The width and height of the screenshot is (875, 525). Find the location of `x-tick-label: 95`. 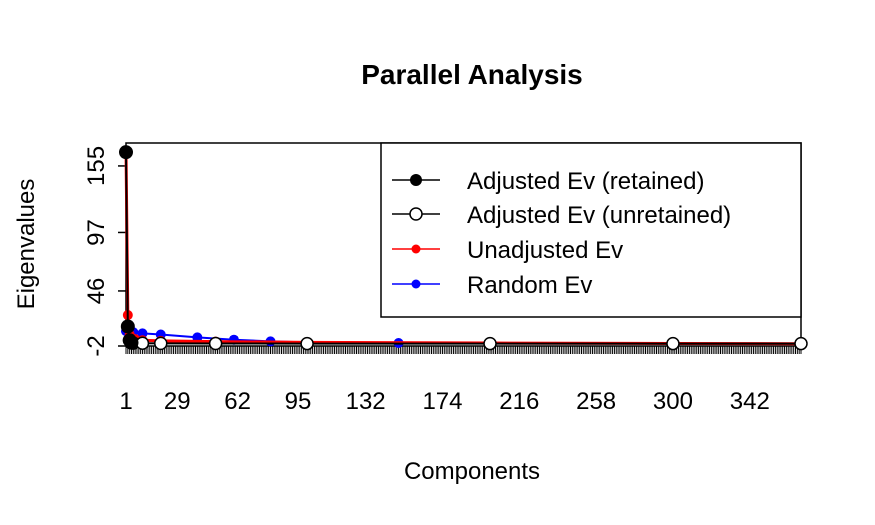

x-tick-label: 95 is located at coordinates (298, 401).